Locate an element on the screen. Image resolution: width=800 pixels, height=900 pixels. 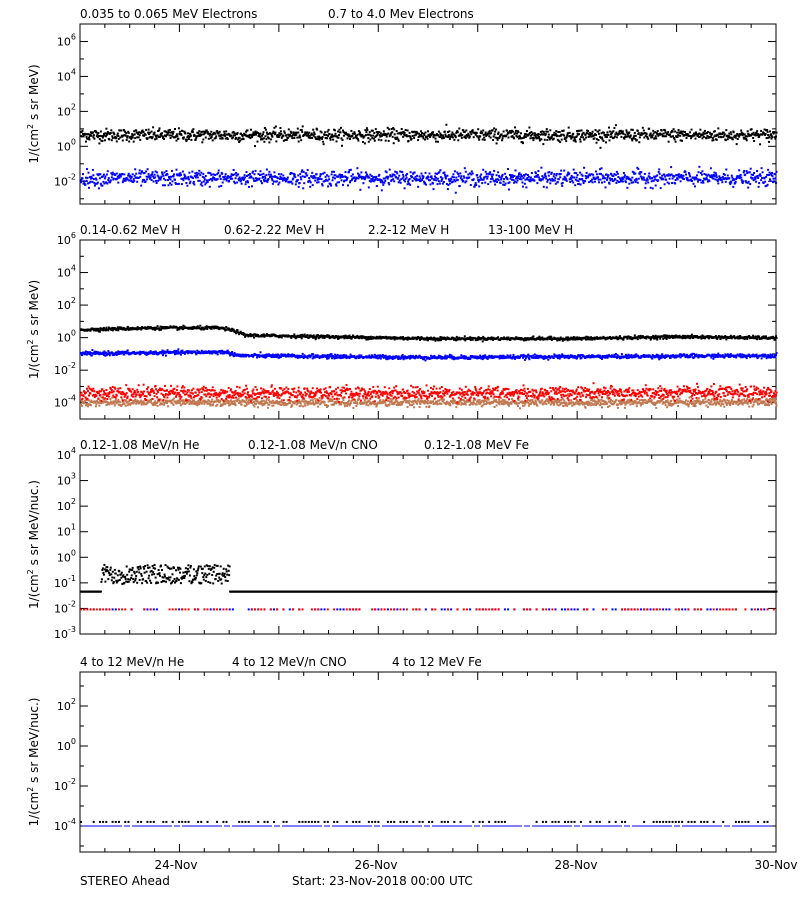
y-tick-label: 106 is located at coordinates (66, 40).